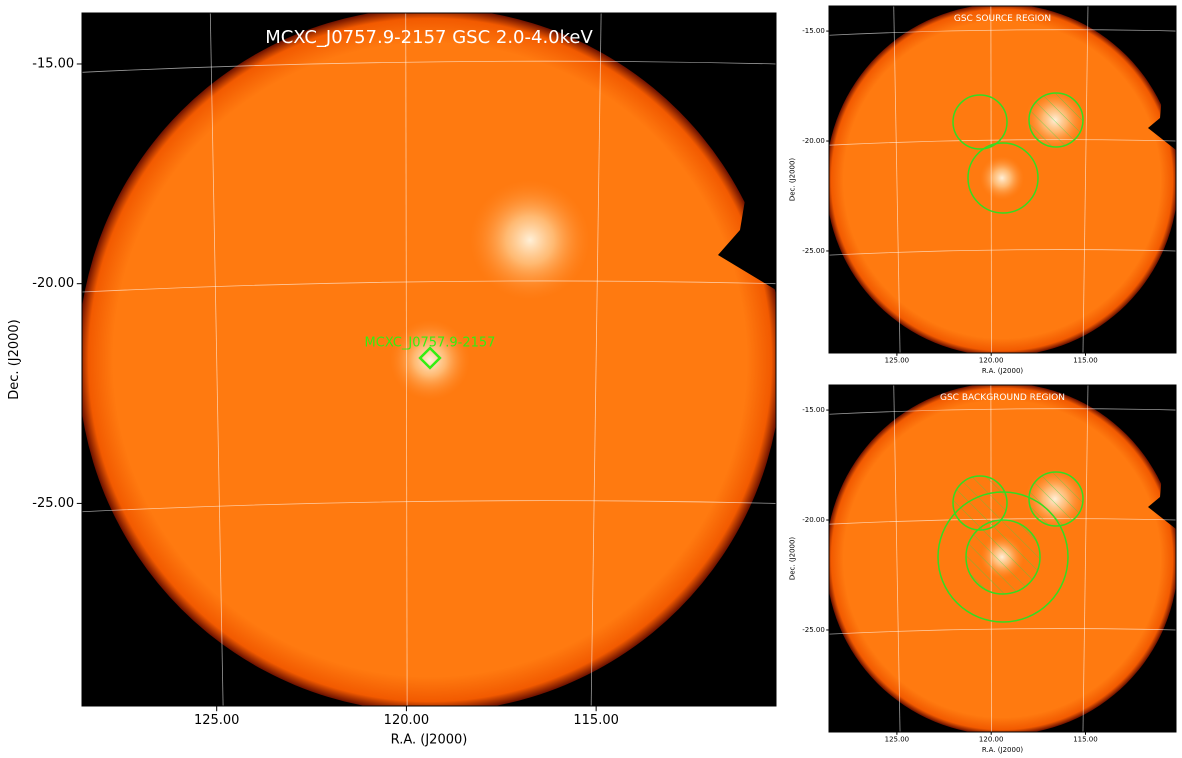 The height and width of the screenshot is (758, 1182). I want to click on panel-title: GSC SOURCE REGION, so click(1002, 19).